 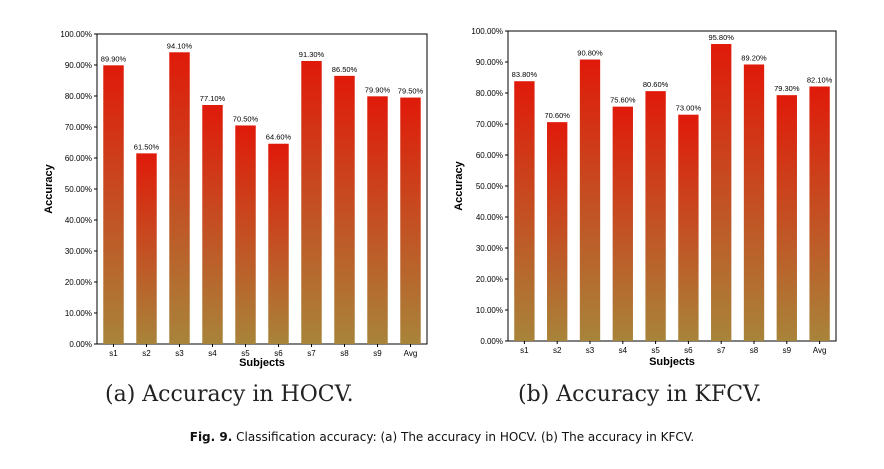 What do you see at coordinates (246, 118) in the screenshot?
I see `data-label: 70.50%` at bounding box center [246, 118].